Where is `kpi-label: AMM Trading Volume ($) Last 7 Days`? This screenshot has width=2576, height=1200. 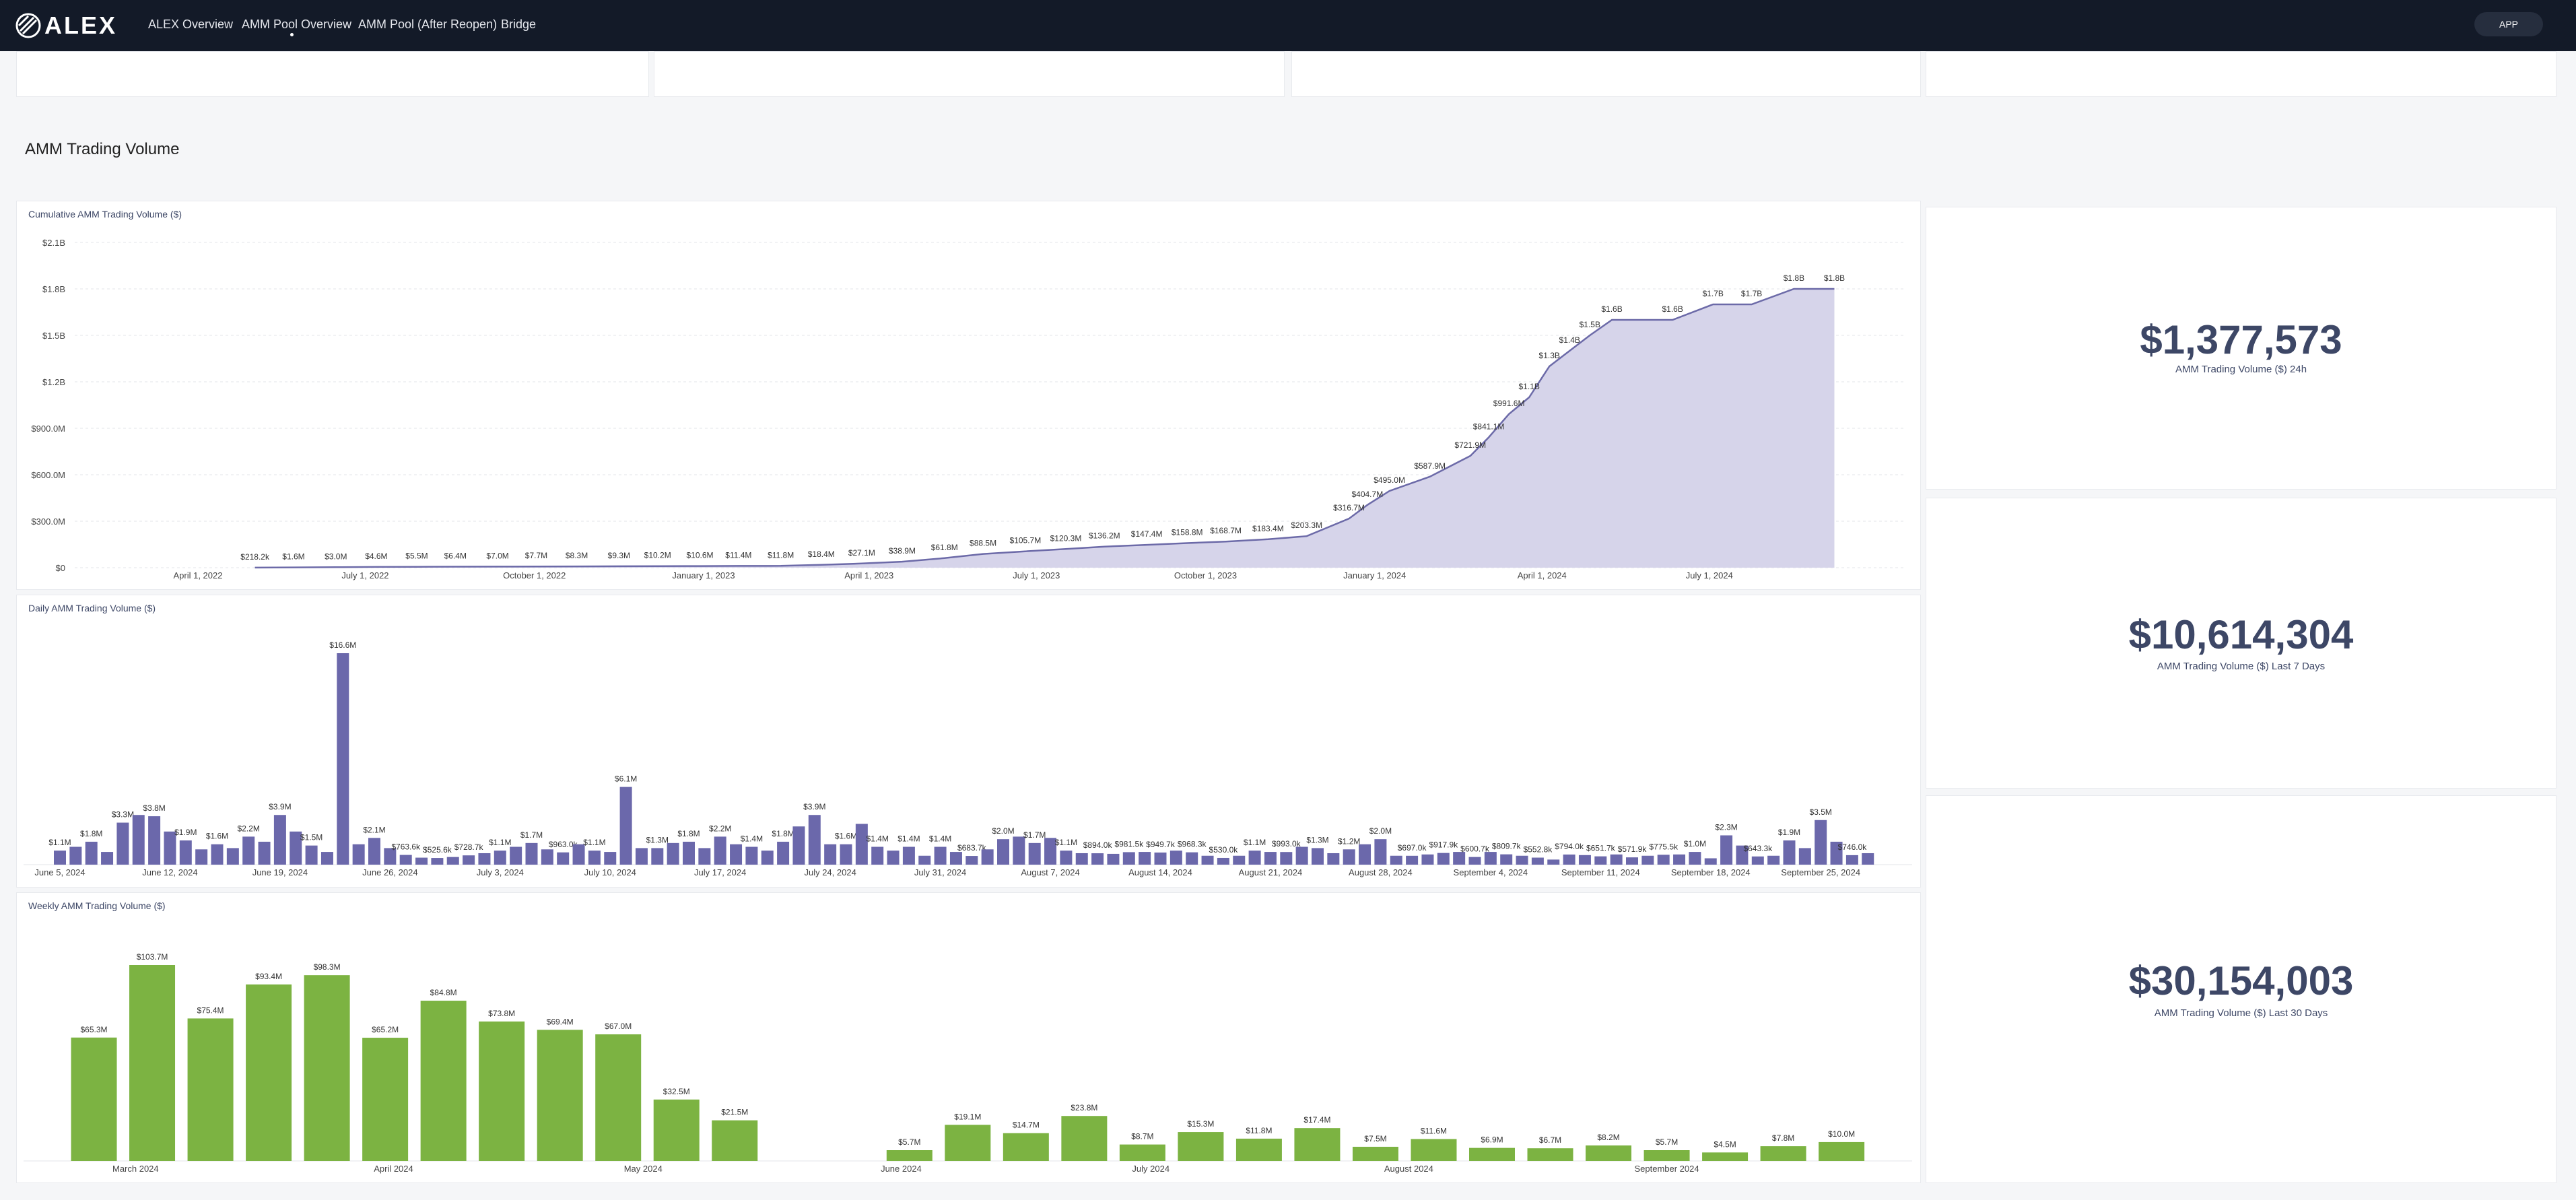 kpi-label: AMM Trading Volume ($) Last 7 Days is located at coordinates (2241, 667).